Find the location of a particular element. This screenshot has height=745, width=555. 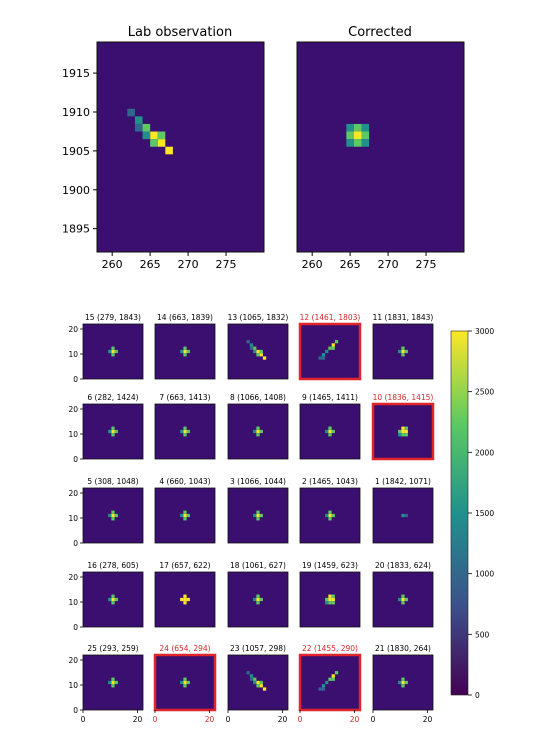

colorbar-tick-label: 2000 is located at coordinates (484, 452).